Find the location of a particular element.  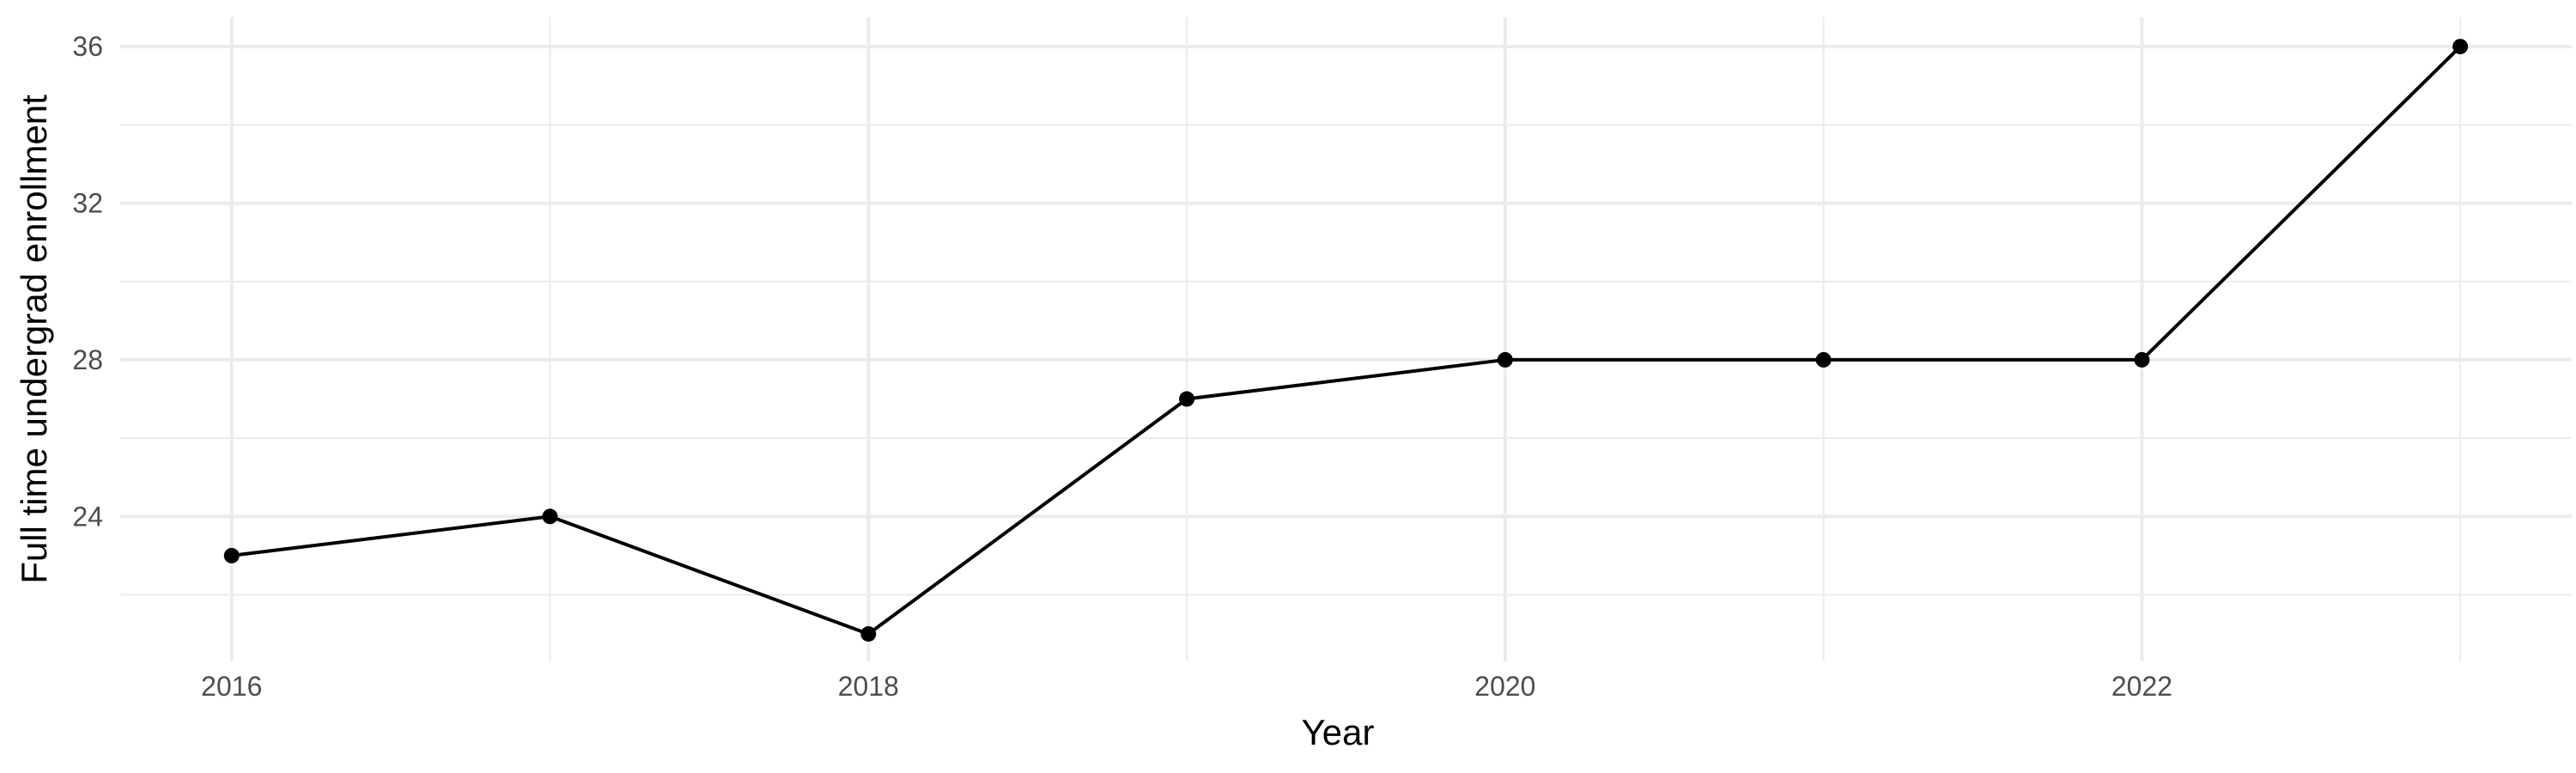

y-axis-tick-labels: 24 28 32 36 is located at coordinates (87, 281).